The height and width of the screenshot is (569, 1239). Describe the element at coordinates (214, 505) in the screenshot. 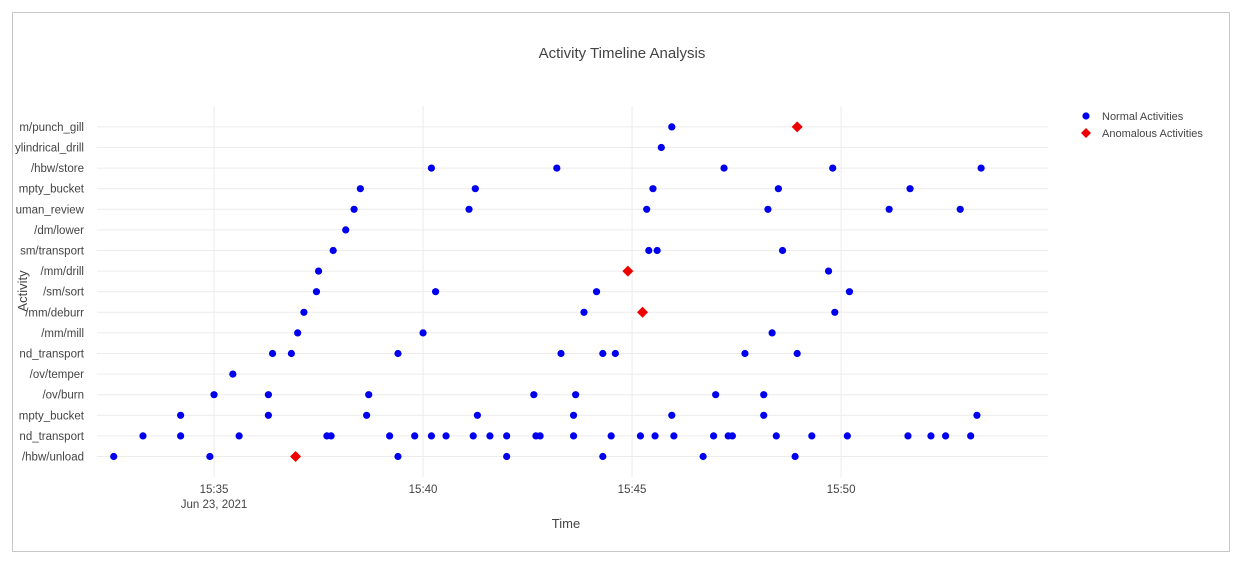

I see `x-date-label: Jun 23, 2021` at that location.